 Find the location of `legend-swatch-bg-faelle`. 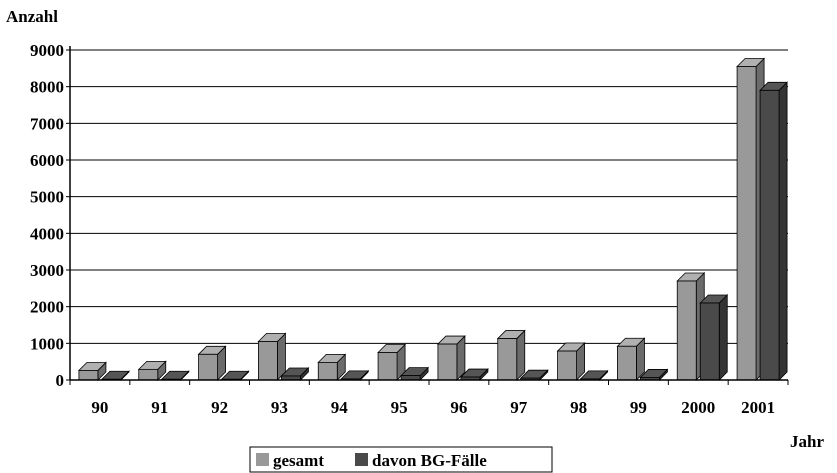

legend-swatch-bg-faelle is located at coordinates (361, 459).